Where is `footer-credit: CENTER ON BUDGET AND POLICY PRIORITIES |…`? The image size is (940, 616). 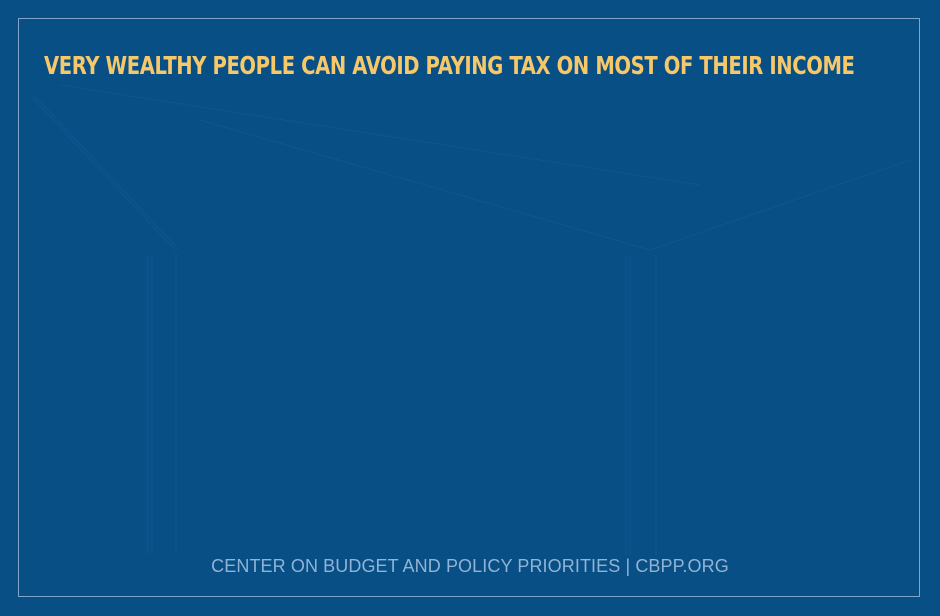
footer-credit: CENTER ON BUDGET AND POLICY PRIORITIES |… is located at coordinates (470, 566).